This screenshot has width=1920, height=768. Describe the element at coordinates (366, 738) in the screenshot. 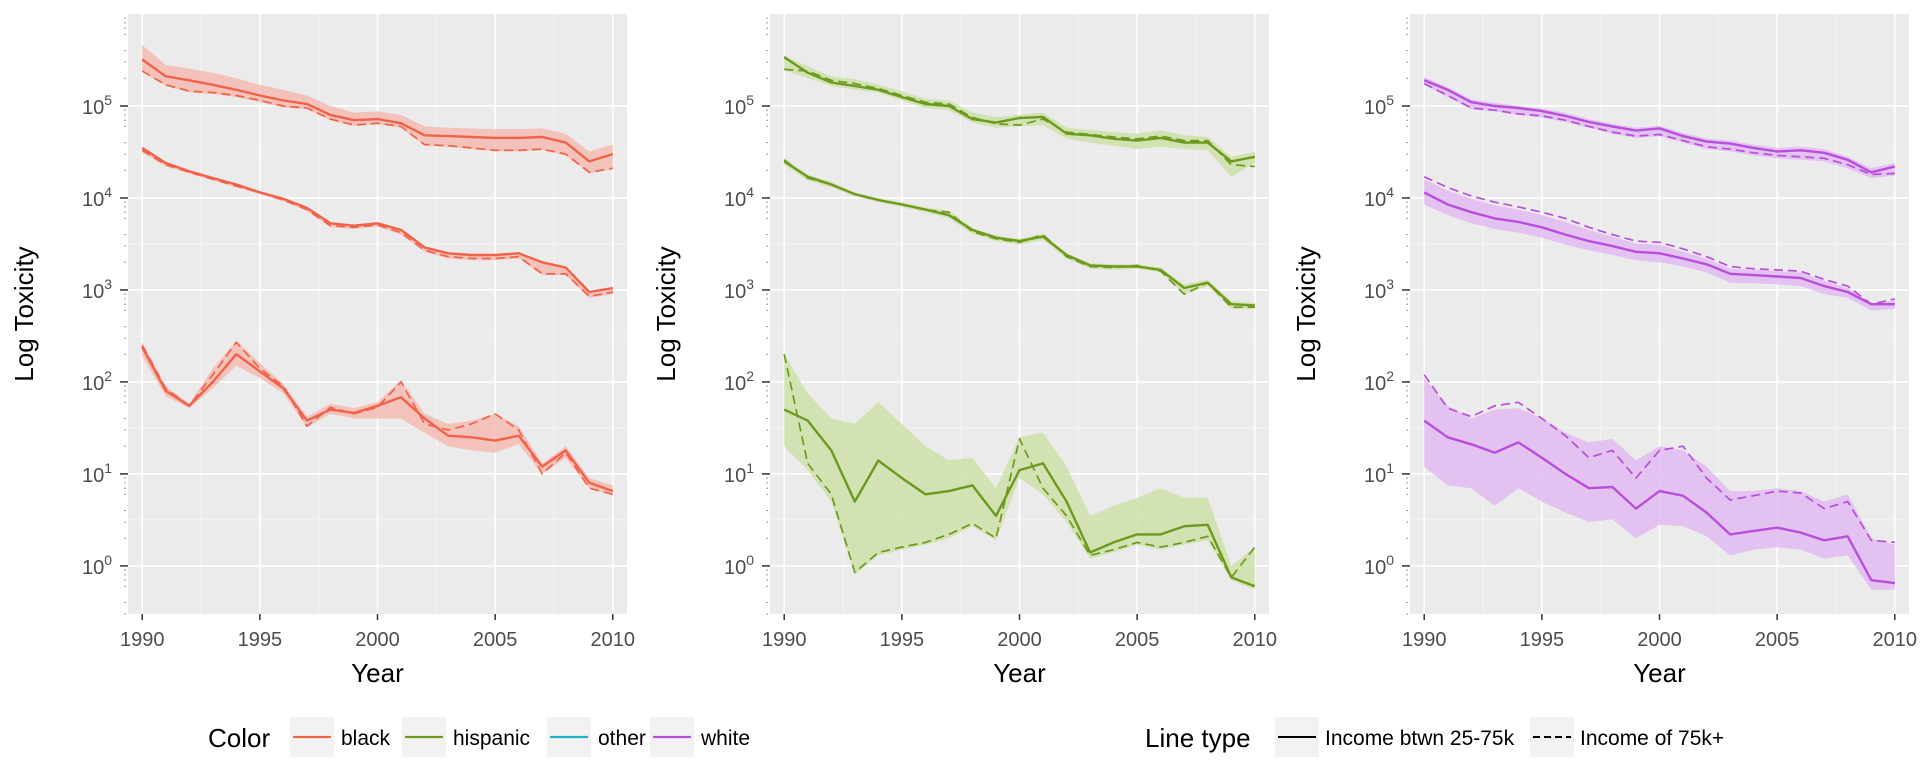

I see `legend-label-black: black` at that location.